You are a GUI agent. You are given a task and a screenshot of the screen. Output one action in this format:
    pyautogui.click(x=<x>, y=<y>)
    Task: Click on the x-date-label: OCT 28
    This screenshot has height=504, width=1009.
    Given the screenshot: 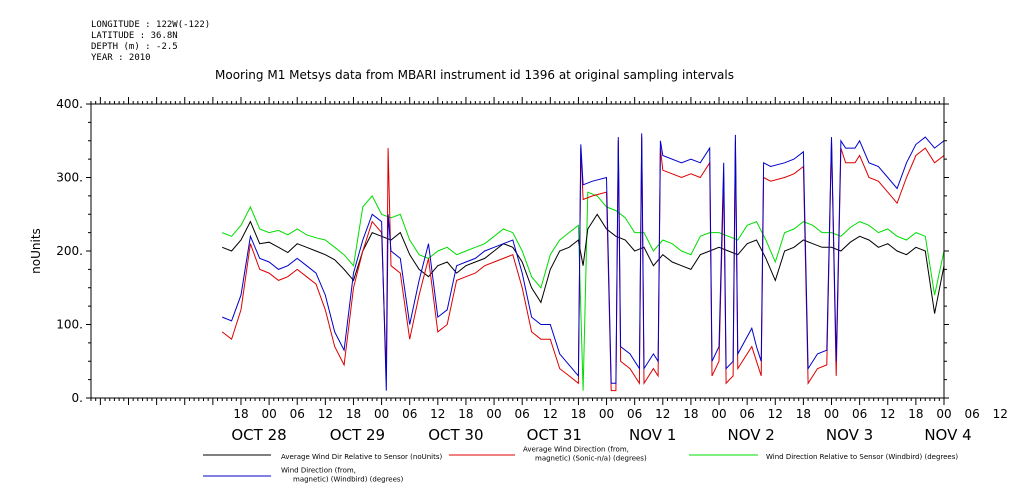 What is the action you would take?
    pyautogui.click(x=258, y=435)
    